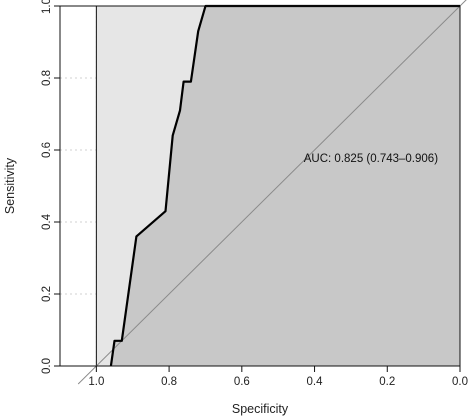  What do you see at coordinates (47, 366) in the screenshot?
I see `y-tick-label: 0.0` at bounding box center [47, 366].